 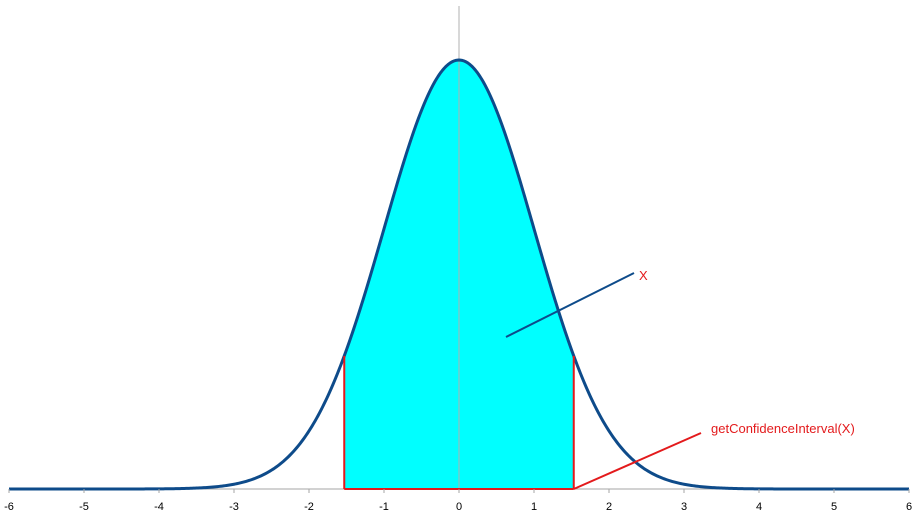 What do you see at coordinates (643, 275) in the screenshot?
I see `annotation-x-label: X` at bounding box center [643, 275].